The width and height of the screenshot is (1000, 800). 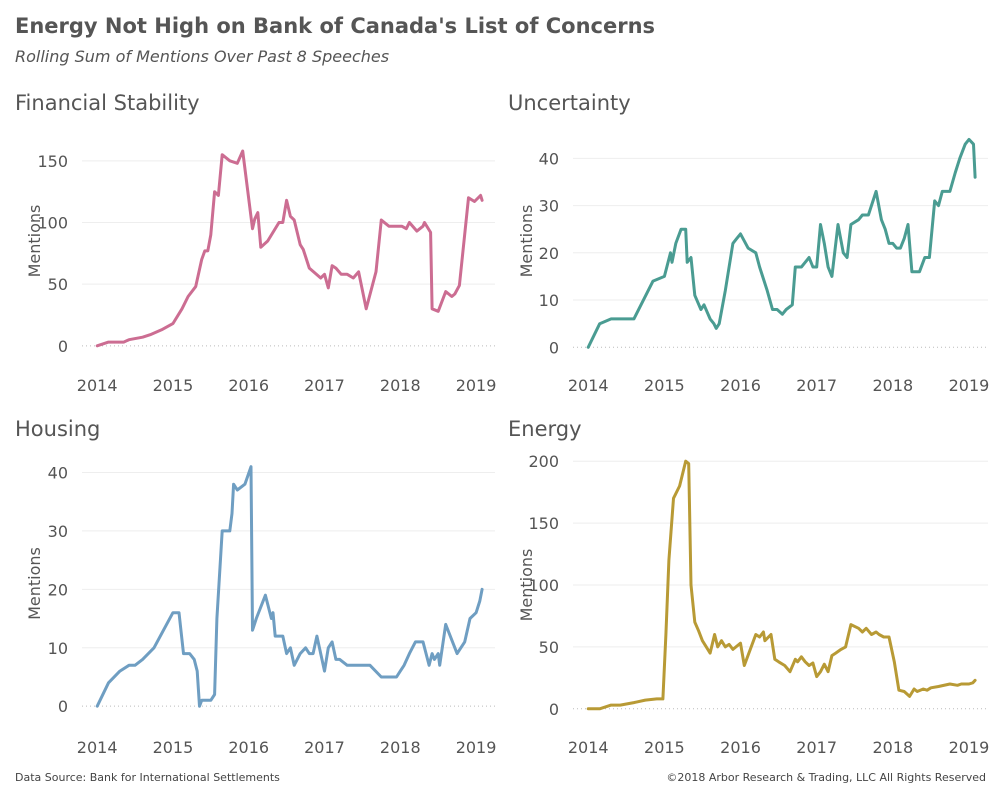 What do you see at coordinates (545, 429) in the screenshot?
I see `panel-title: Energy` at bounding box center [545, 429].